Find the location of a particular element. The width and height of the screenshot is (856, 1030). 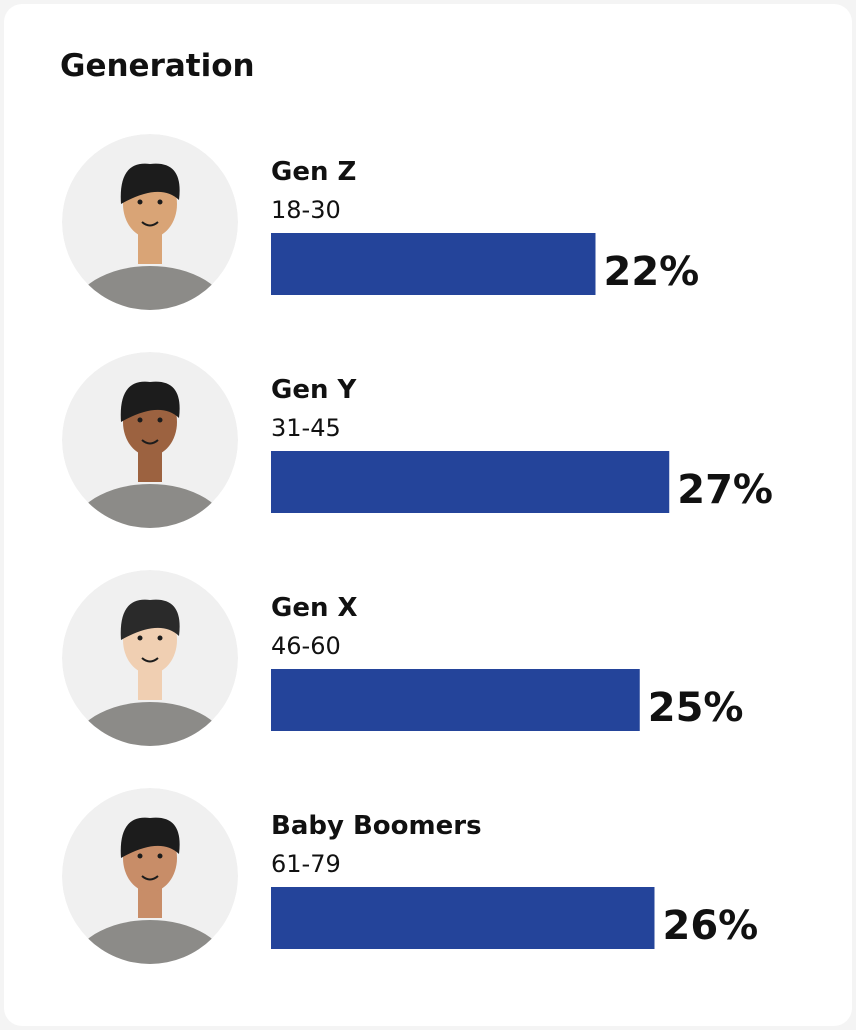

category-label: Gen Y is located at coordinates (314, 390).